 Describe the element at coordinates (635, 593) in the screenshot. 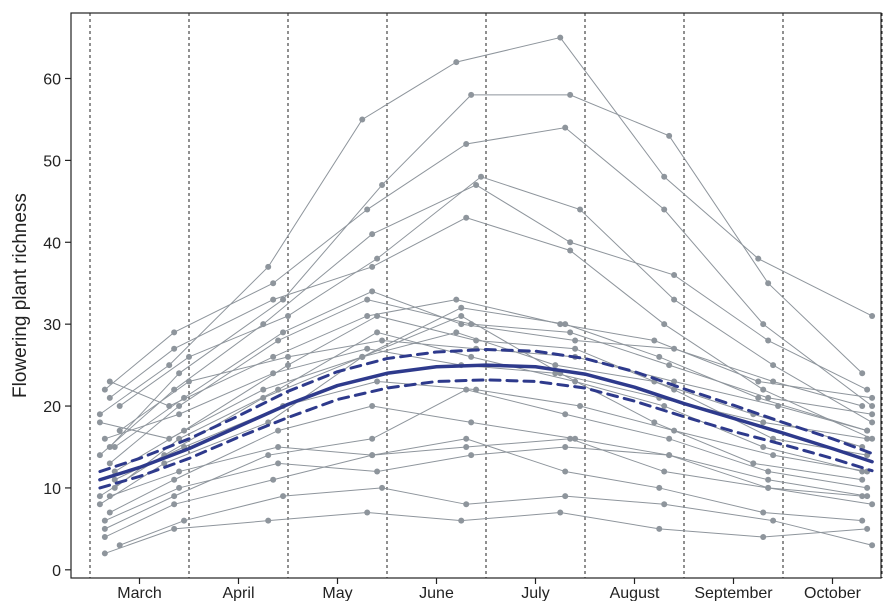

I see `x-tick-label-5: August` at that location.